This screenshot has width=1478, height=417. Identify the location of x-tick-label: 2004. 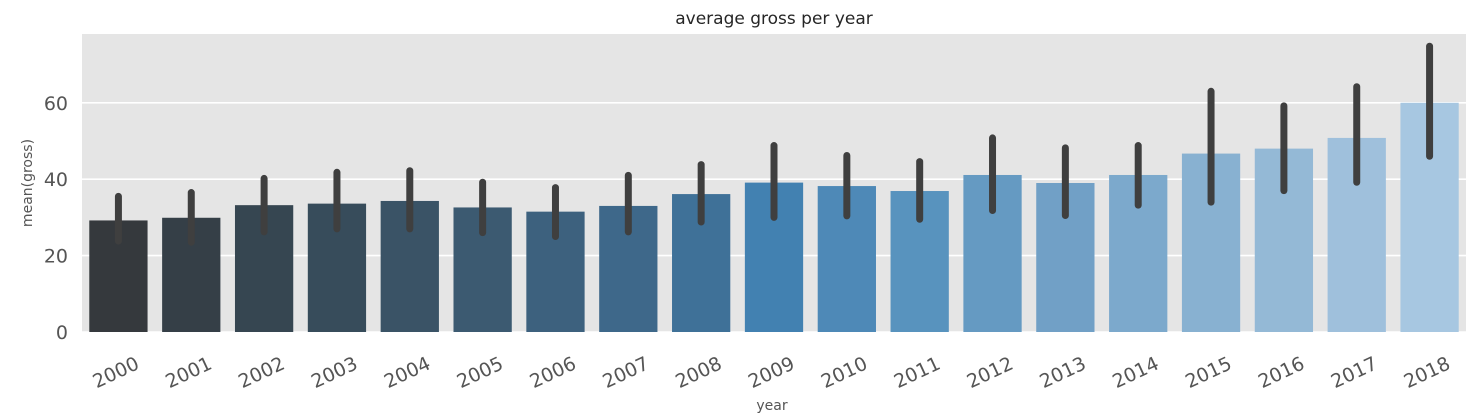
(407, 373).